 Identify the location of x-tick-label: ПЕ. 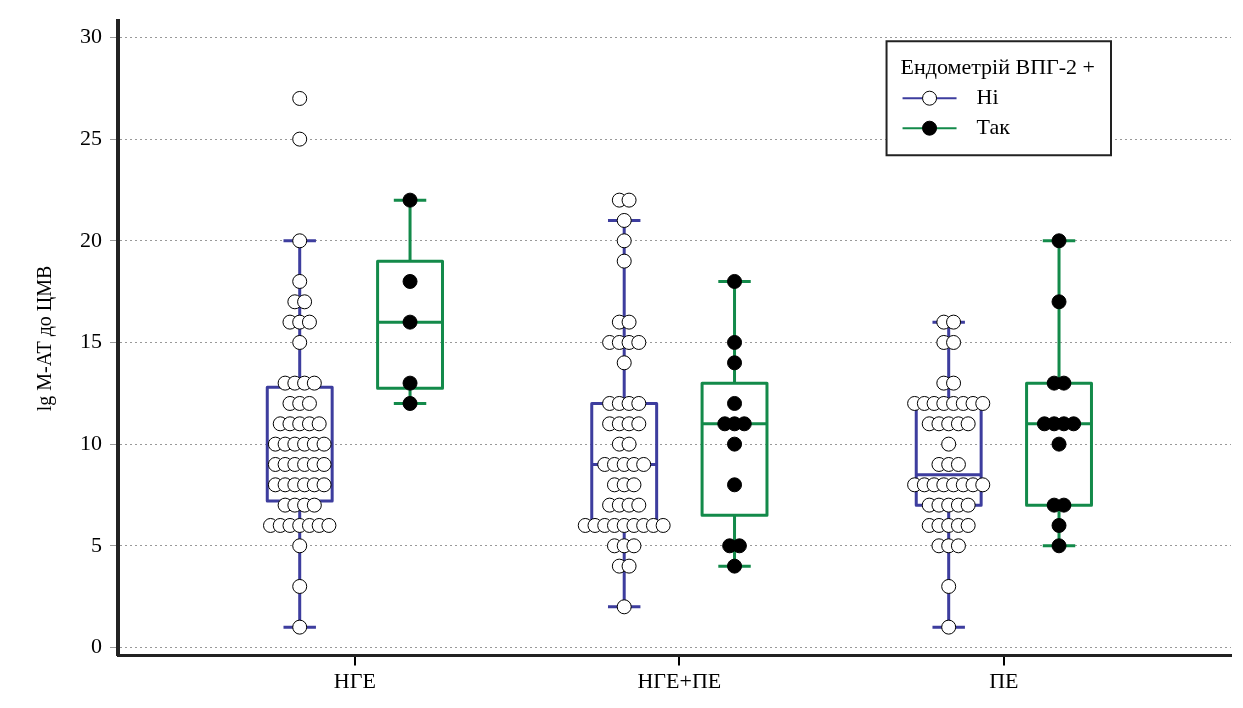
(1004, 680).